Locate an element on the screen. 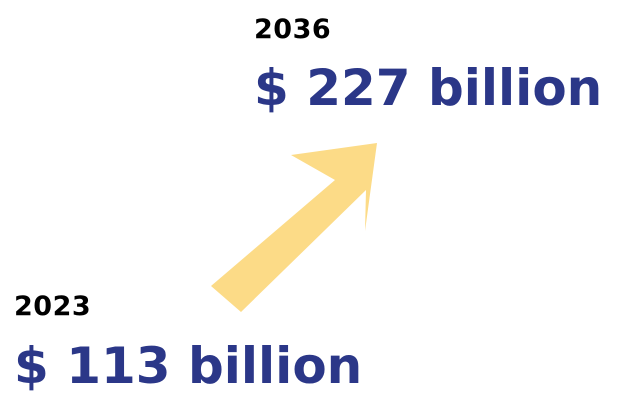 This screenshot has width=641, height=396. start-year-label: 2023 is located at coordinates (53, 306).